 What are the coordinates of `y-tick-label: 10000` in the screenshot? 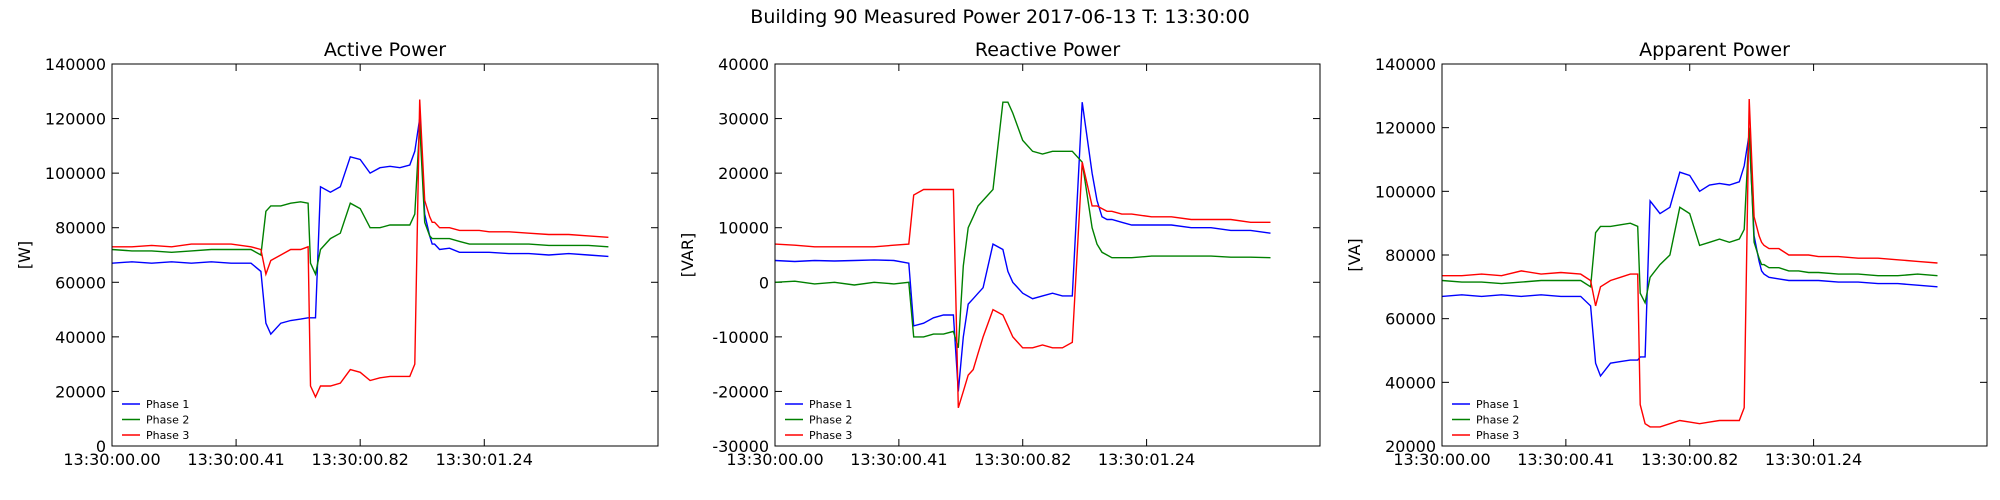 It's located at (743, 228).